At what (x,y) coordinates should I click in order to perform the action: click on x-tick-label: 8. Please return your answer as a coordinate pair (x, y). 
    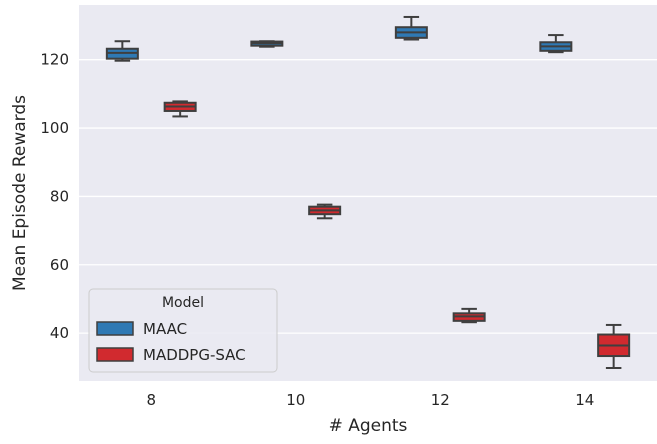
    Looking at the image, I should click on (151, 400).